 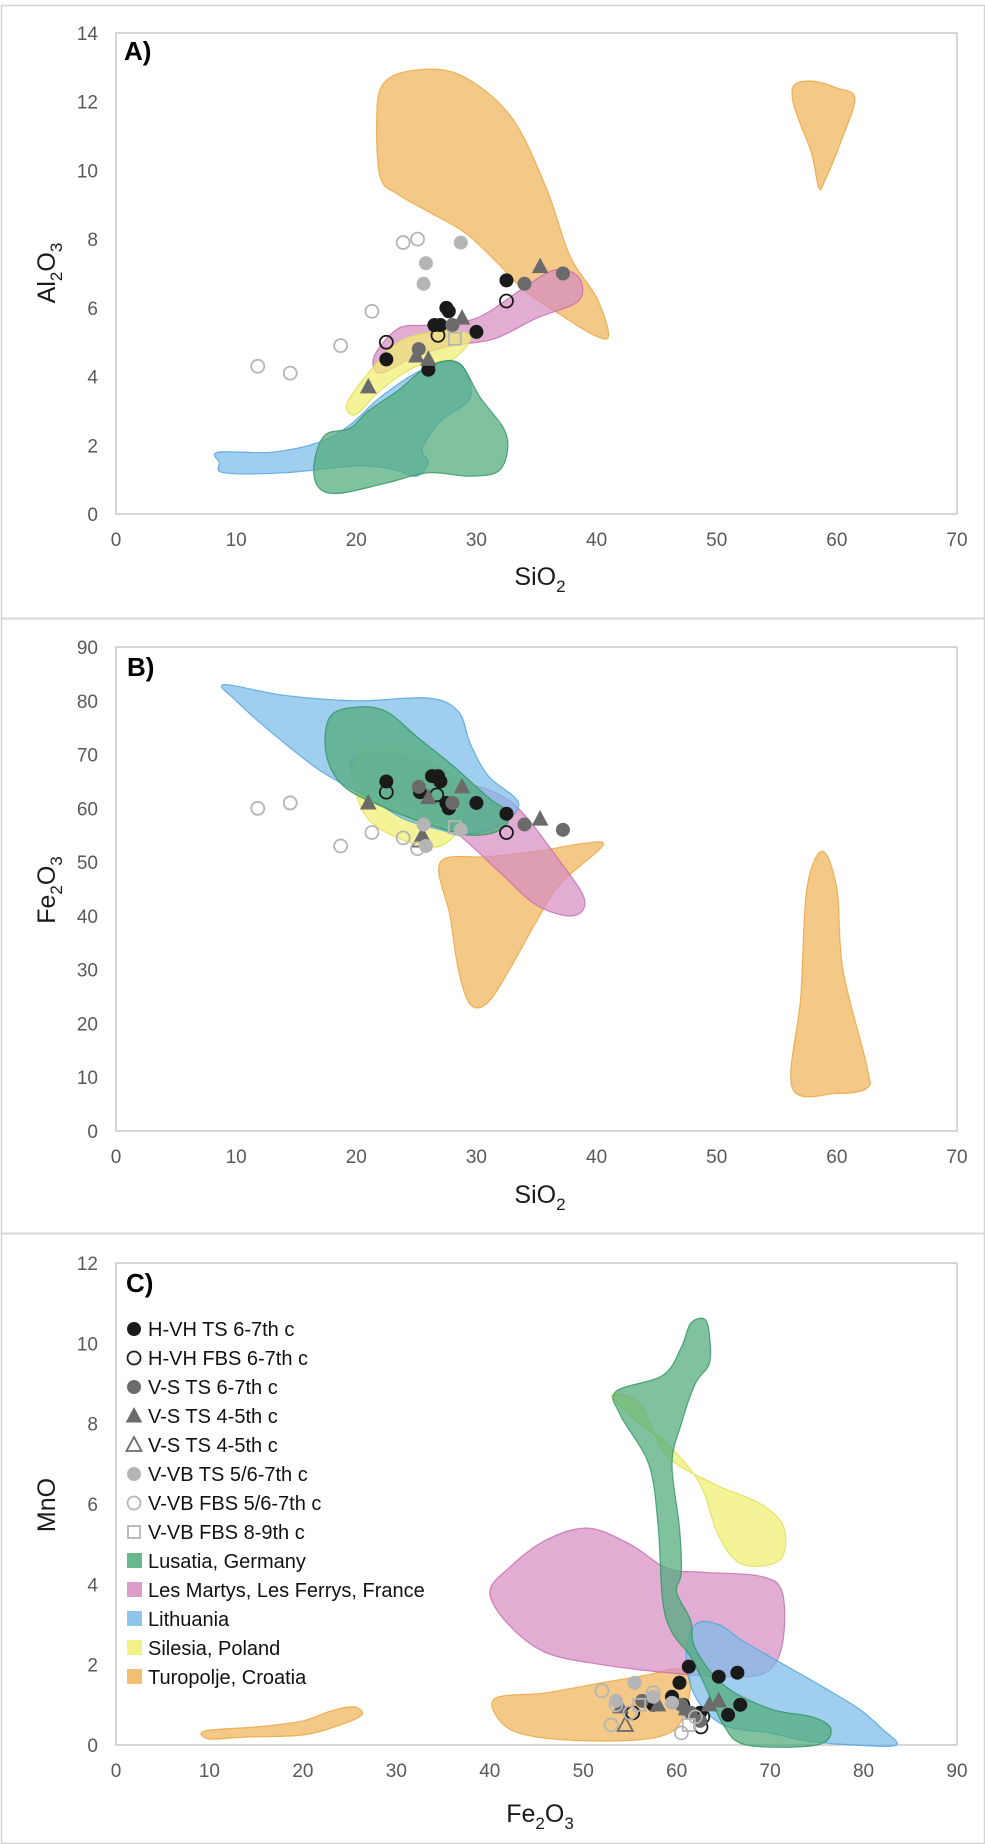 What do you see at coordinates (116, 540) in the screenshot?
I see `x-tick-label: 0` at bounding box center [116, 540].